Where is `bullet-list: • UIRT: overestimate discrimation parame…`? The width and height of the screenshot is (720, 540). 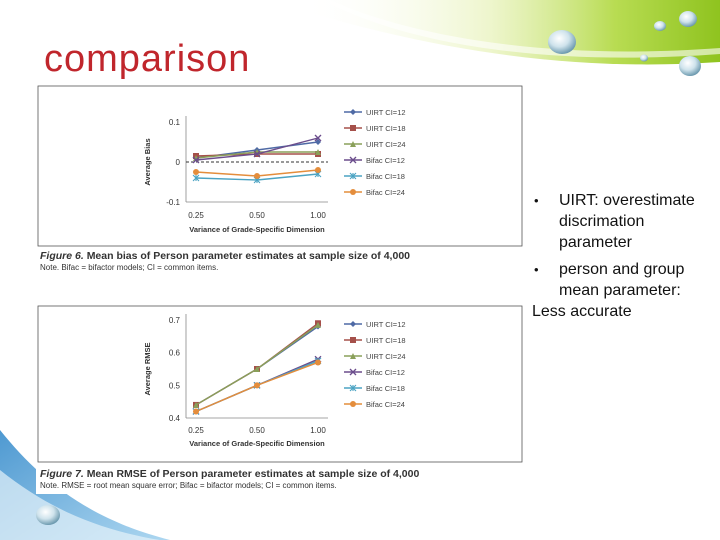 bullet-list: • UIRT: overestimate discrimation parame… is located at coordinates (624, 256).